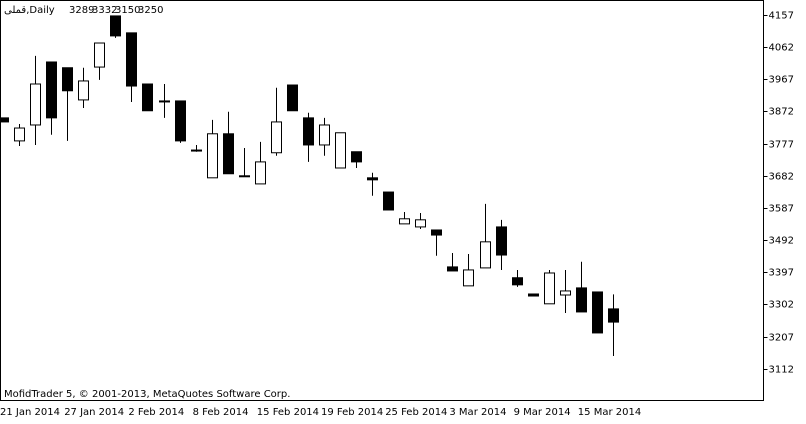  I want to click on header-high: 3332, so click(104, 10).